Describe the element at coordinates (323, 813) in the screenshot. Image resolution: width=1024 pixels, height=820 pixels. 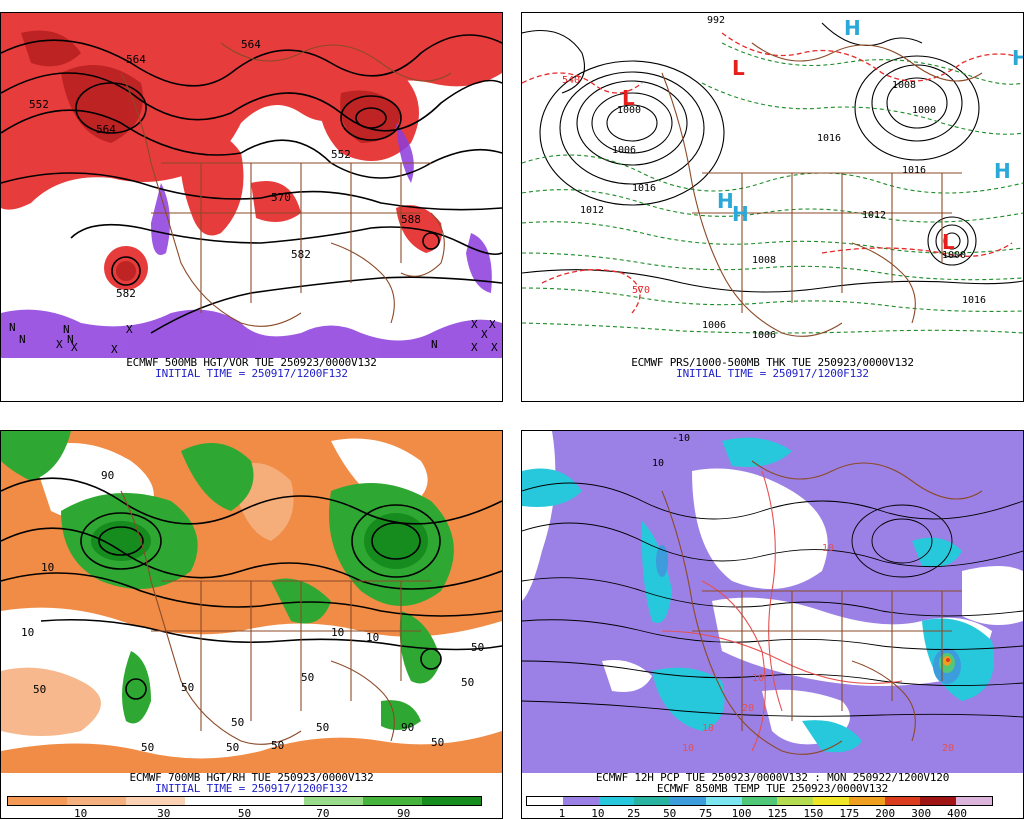
I see `legend-tick-label: 70` at that location.